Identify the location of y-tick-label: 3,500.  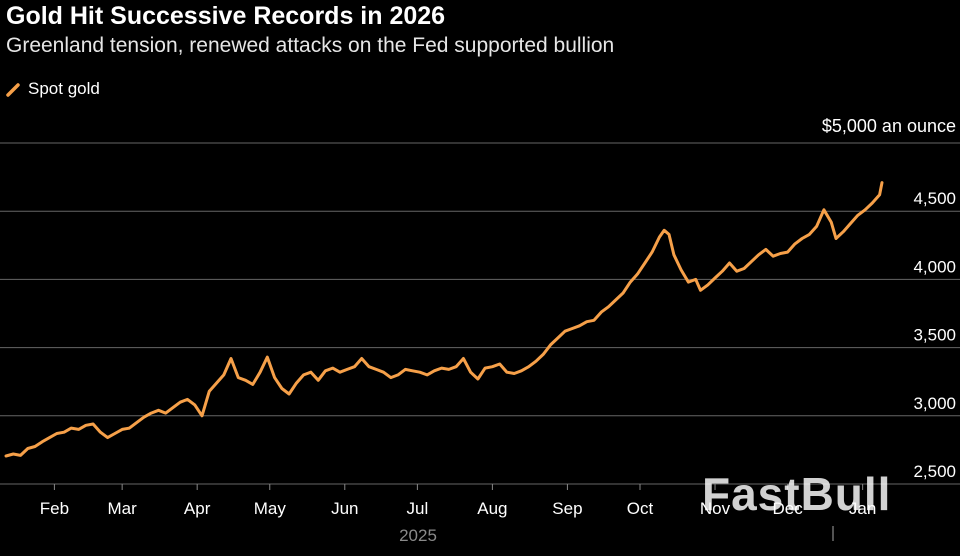
(934, 335).